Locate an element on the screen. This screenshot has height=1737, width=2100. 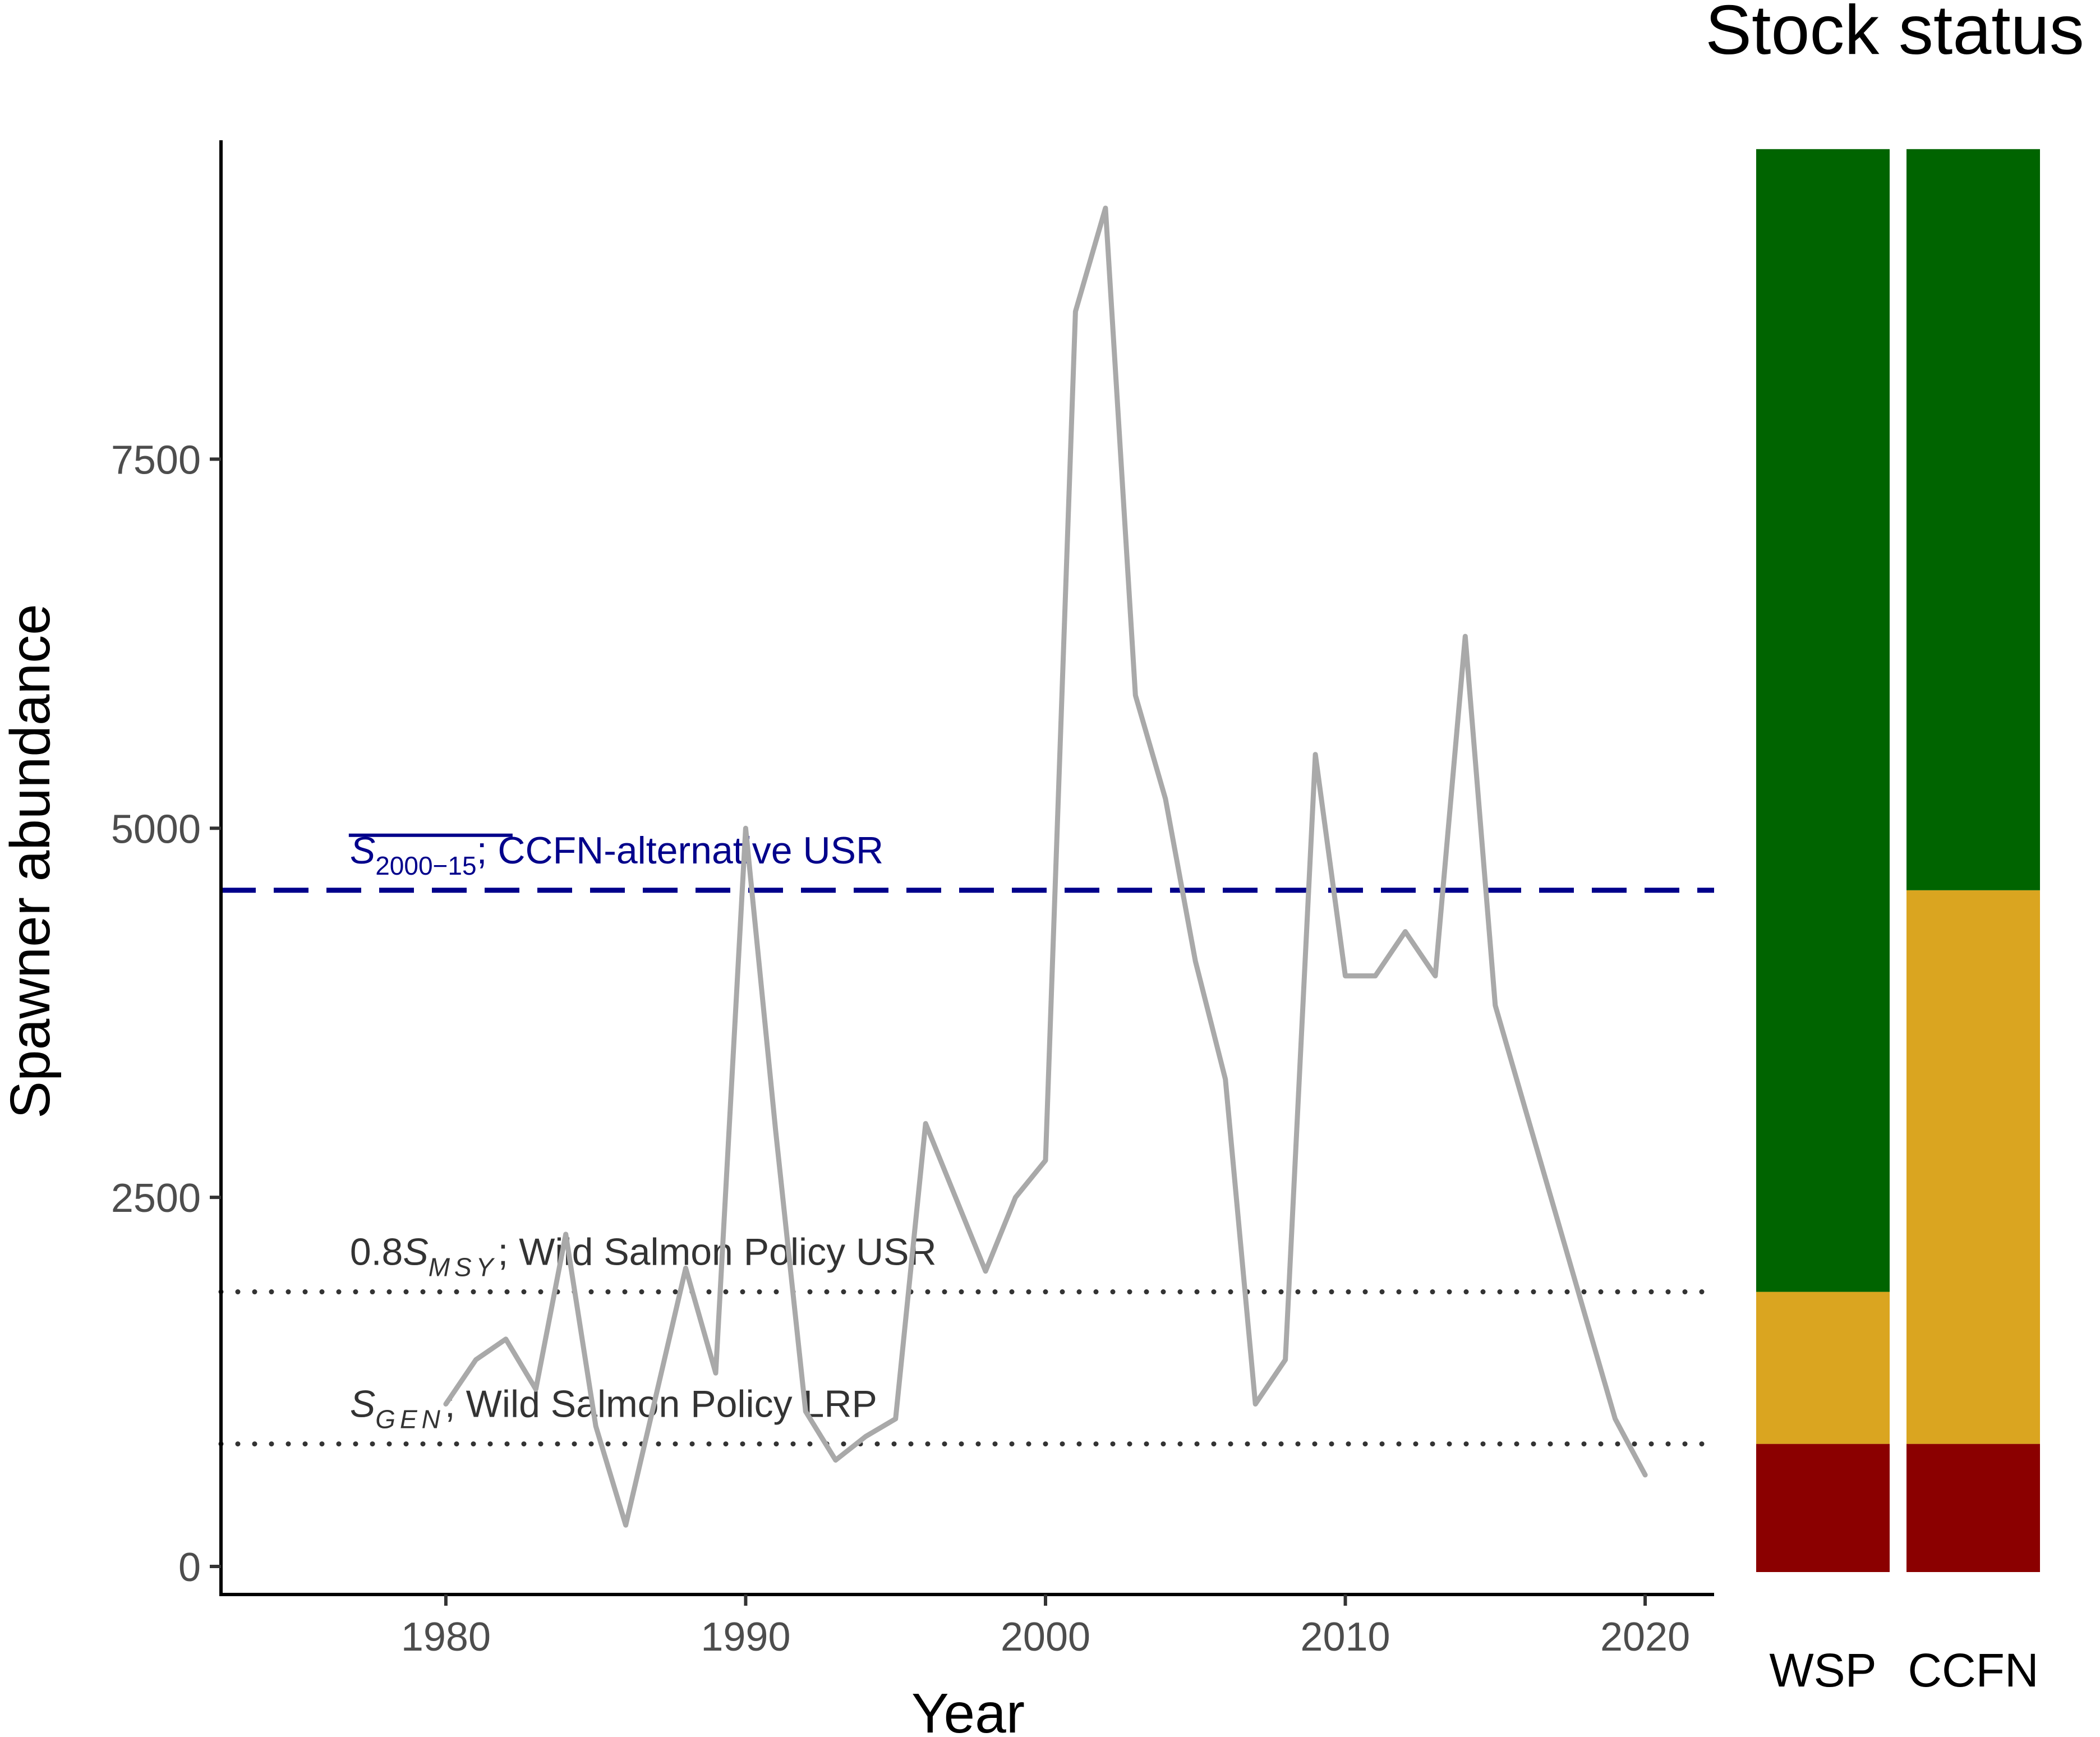
reference-label-subscript: GEN is located at coordinates (410, 1419).